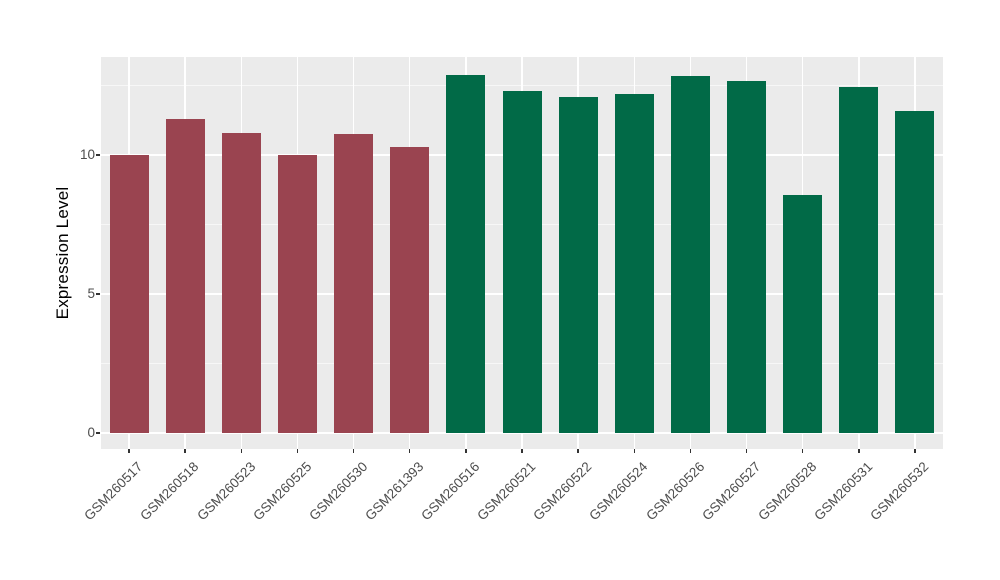 The image size is (1000, 580). Describe the element at coordinates (747, 257) in the screenshot. I see `bar-GSM260527` at that location.